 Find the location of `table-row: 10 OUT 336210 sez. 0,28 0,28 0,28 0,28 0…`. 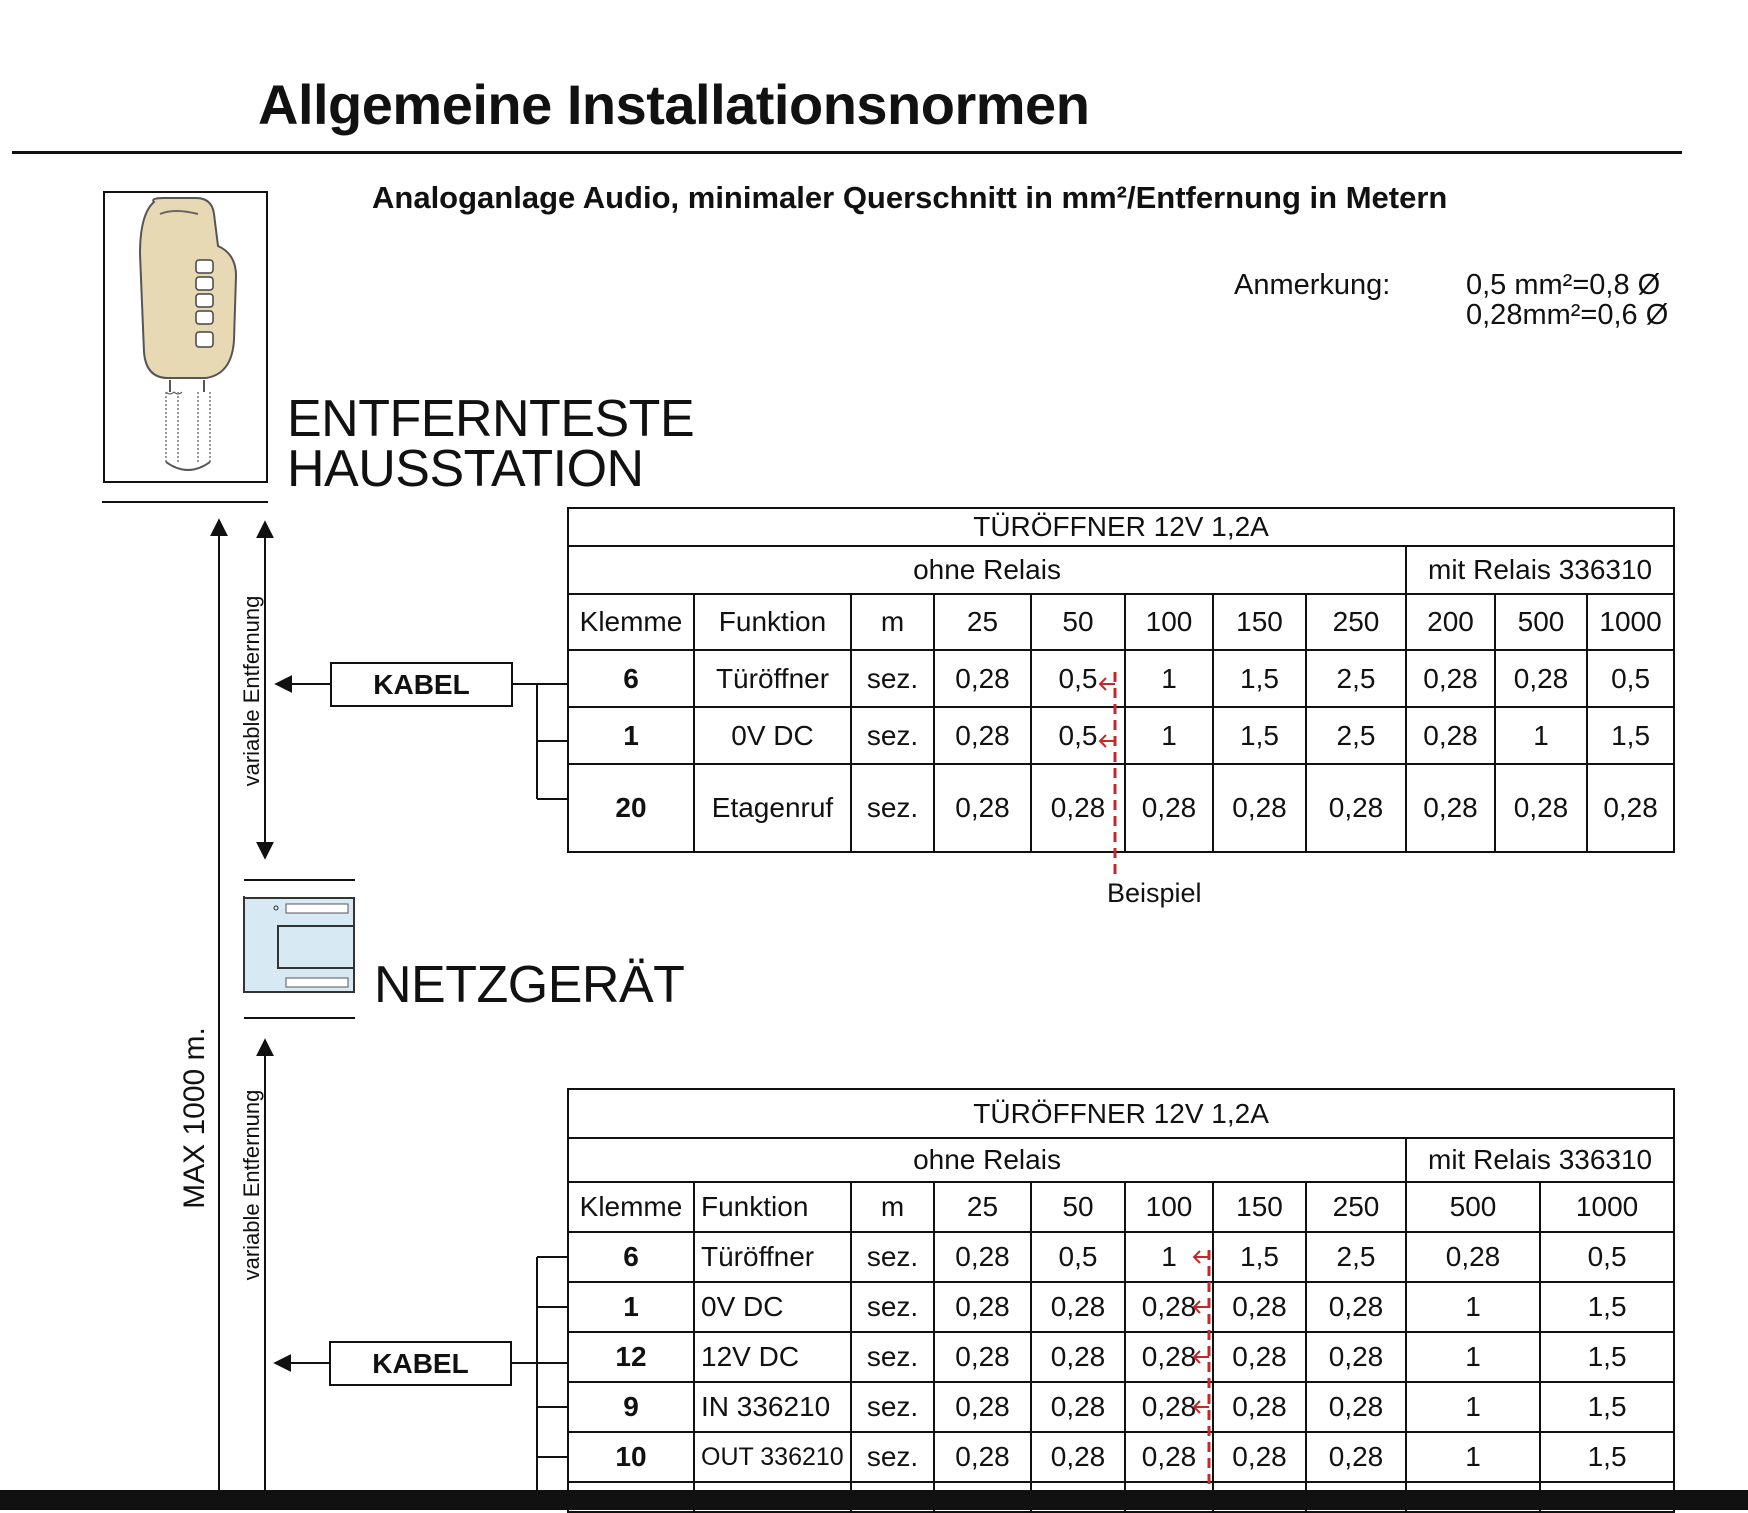

table-row: 10 OUT 336210 sez. 0,28 0,28 0,28 0,28 0… is located at coordinates (1121, 1457).